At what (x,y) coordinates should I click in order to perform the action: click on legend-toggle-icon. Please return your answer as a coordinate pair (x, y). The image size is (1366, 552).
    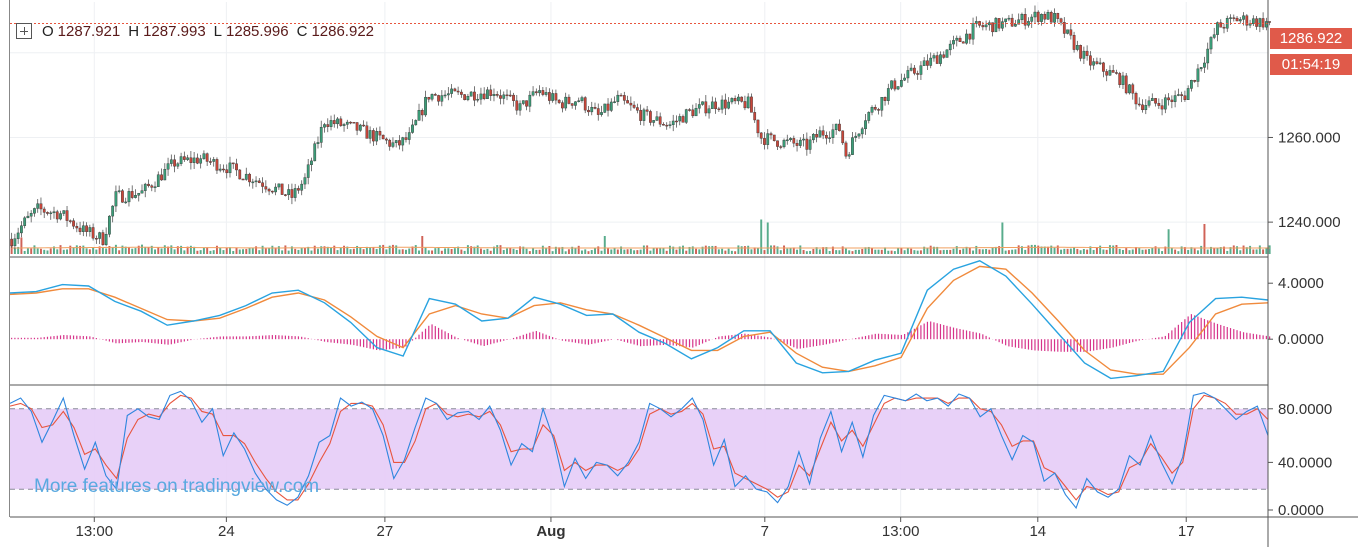
    Looking at the image, I should click on (24, 31).